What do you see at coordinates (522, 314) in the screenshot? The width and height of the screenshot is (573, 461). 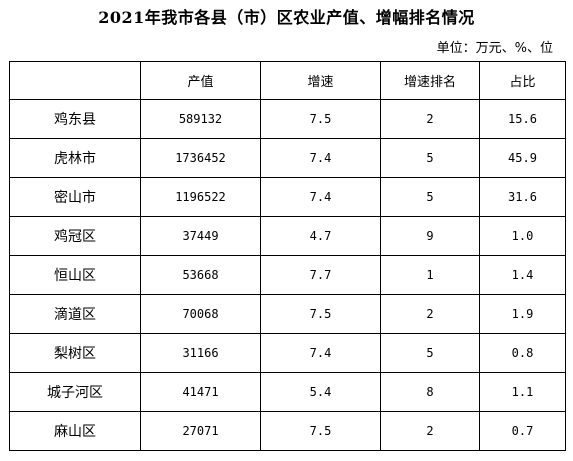 I see `share-cell: 1.9` at bounding box center [522, 314].